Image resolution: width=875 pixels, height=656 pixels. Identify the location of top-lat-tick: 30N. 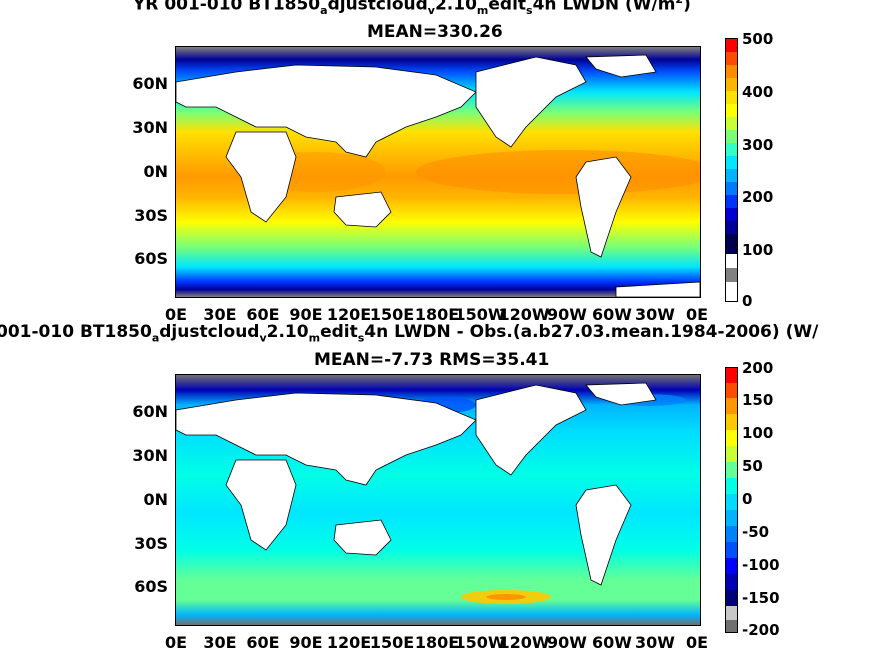
(150, 127).